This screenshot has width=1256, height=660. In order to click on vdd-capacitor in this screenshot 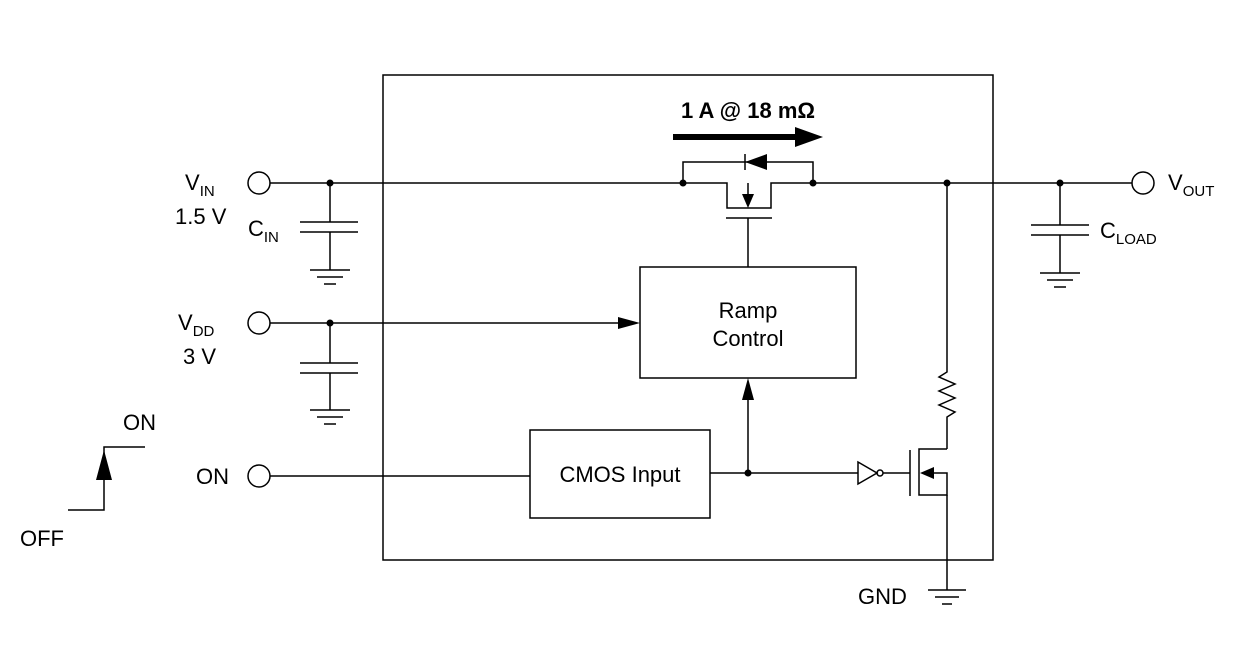, I will do `click(329, 374)`.